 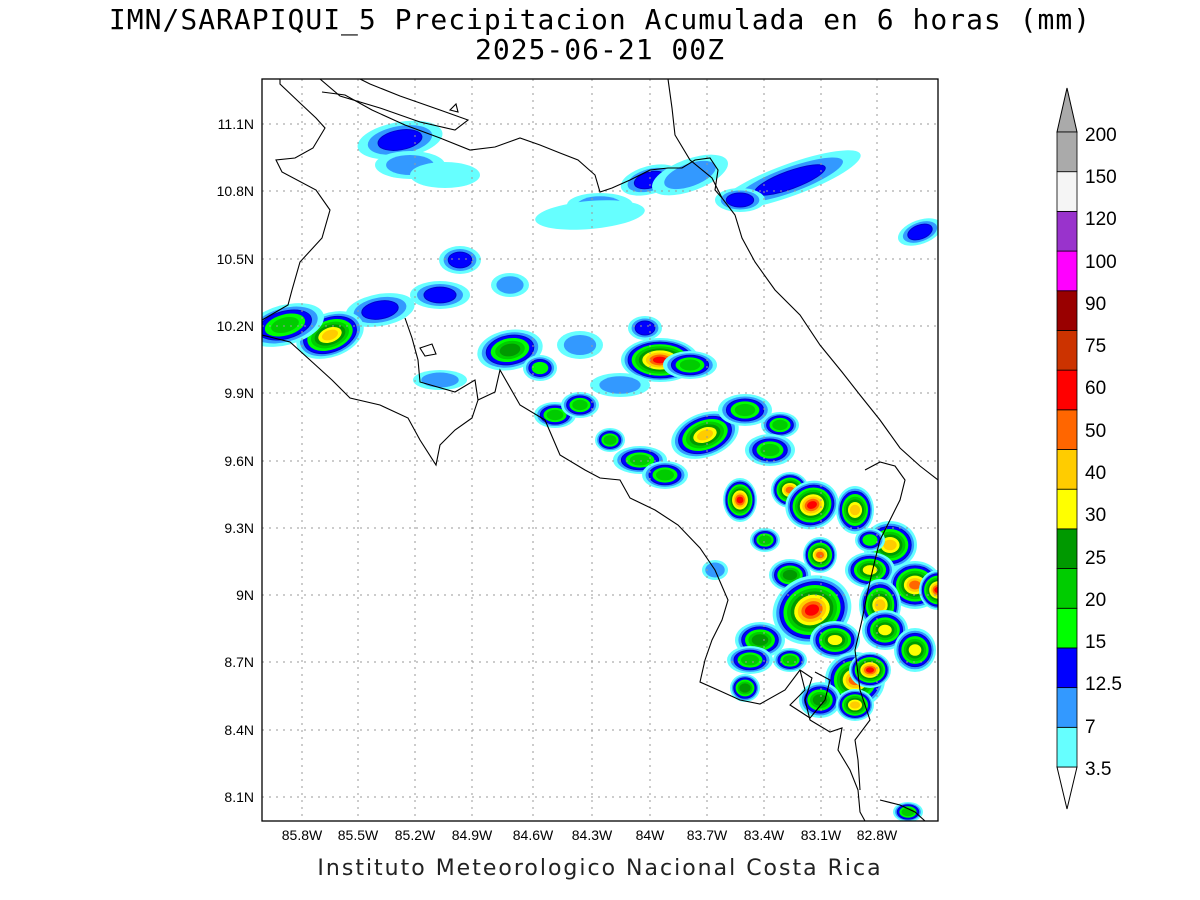 I want to click on lon-tick: 84.9W, so click(x=472, y=835).